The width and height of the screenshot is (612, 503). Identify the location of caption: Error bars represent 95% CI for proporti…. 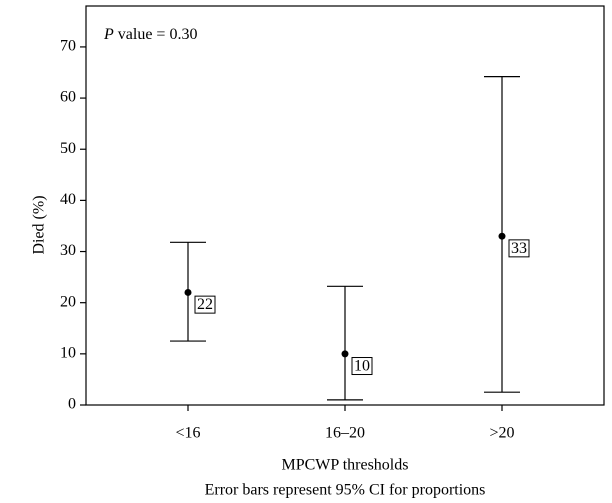
(345, 490).